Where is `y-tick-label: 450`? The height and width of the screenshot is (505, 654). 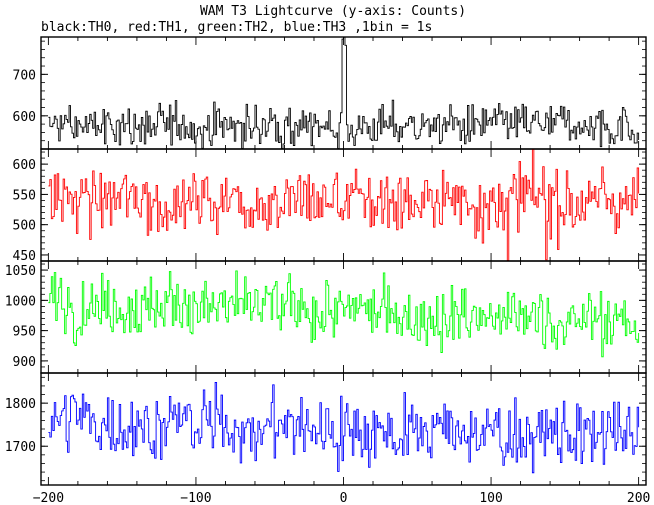 y-tick-label: 450 is located at coordinates (24, 256).